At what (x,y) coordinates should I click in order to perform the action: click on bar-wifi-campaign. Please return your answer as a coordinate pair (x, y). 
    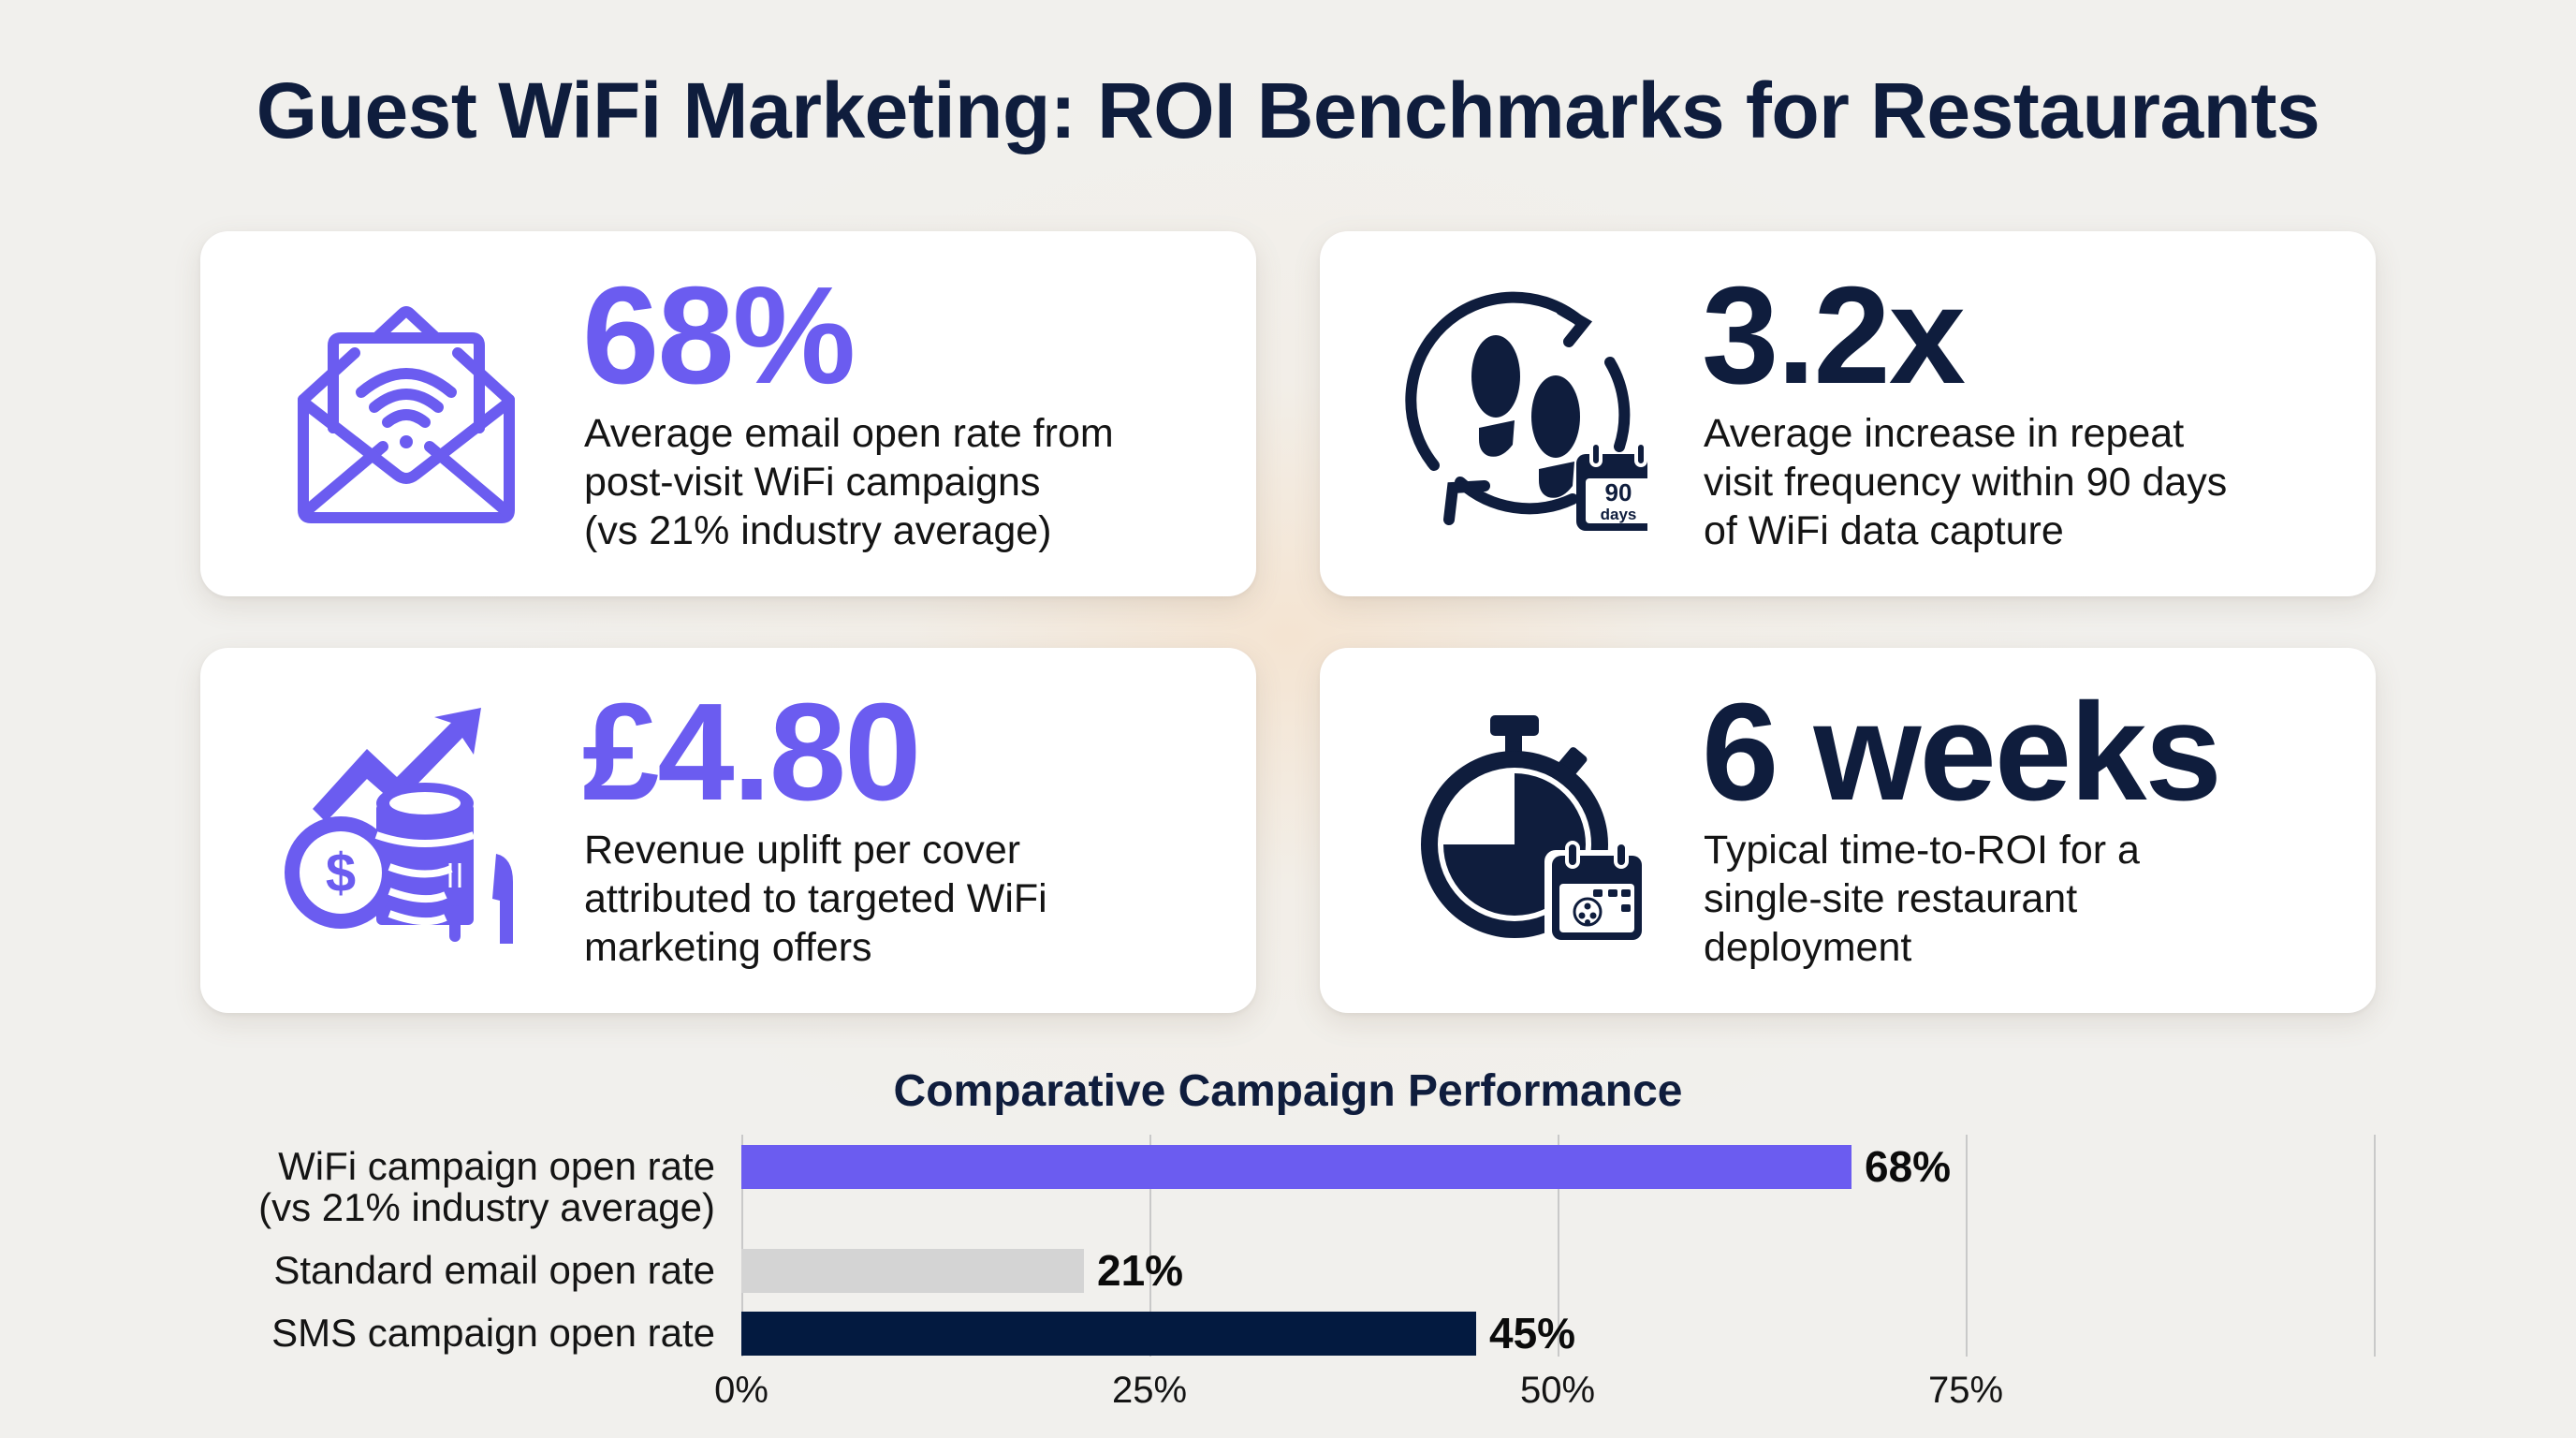
    Looking at the image, I should click on (1296, 1167).